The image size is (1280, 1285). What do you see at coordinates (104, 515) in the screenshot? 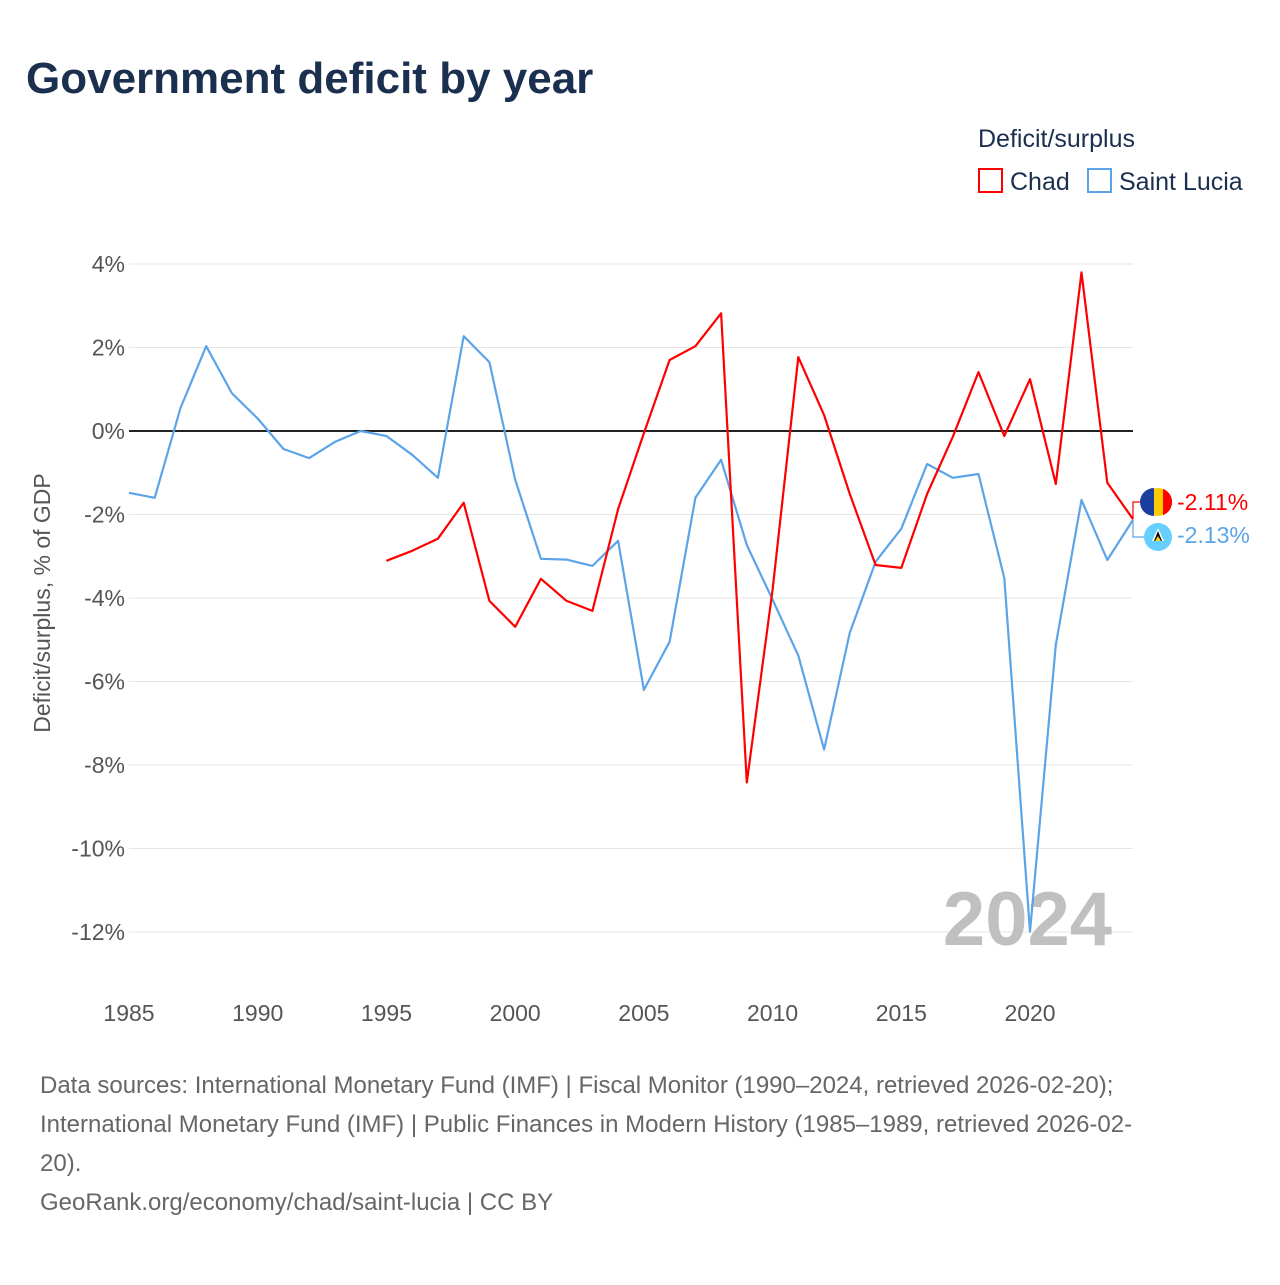
I see `y-tick-label: -2%` at bounding box center [104, 515].